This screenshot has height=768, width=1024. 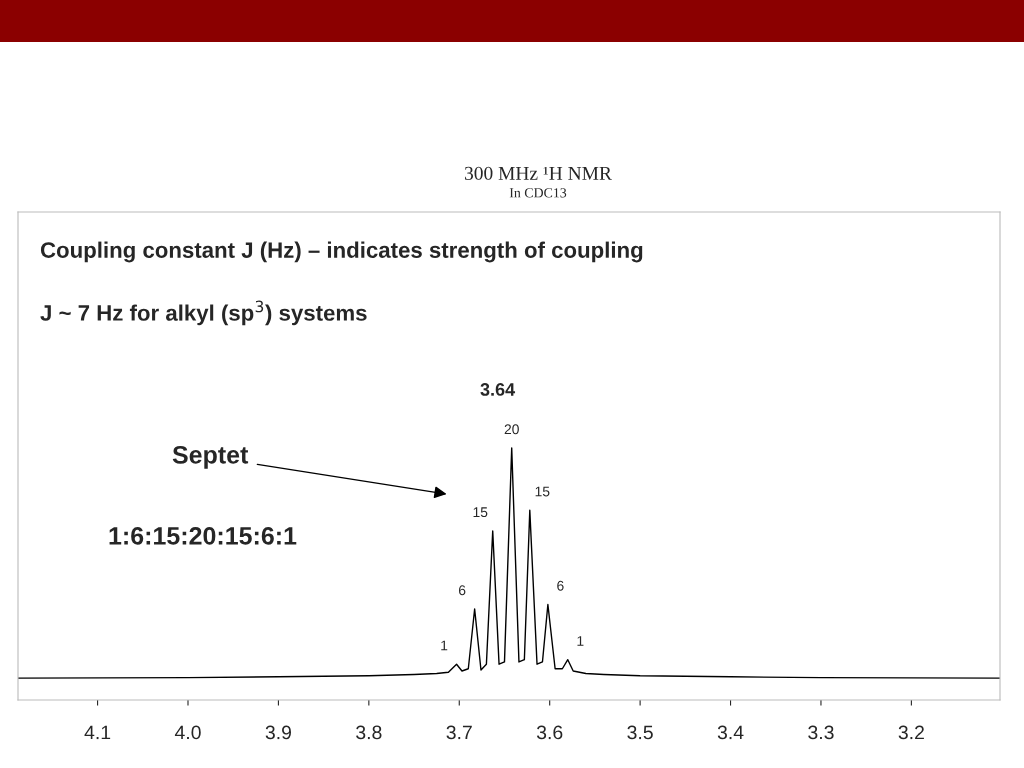 What do you see at coordinates (97, 732) in the screenshot?
I see `x-tick-label: 4.1` at bounding box center [97, 732].